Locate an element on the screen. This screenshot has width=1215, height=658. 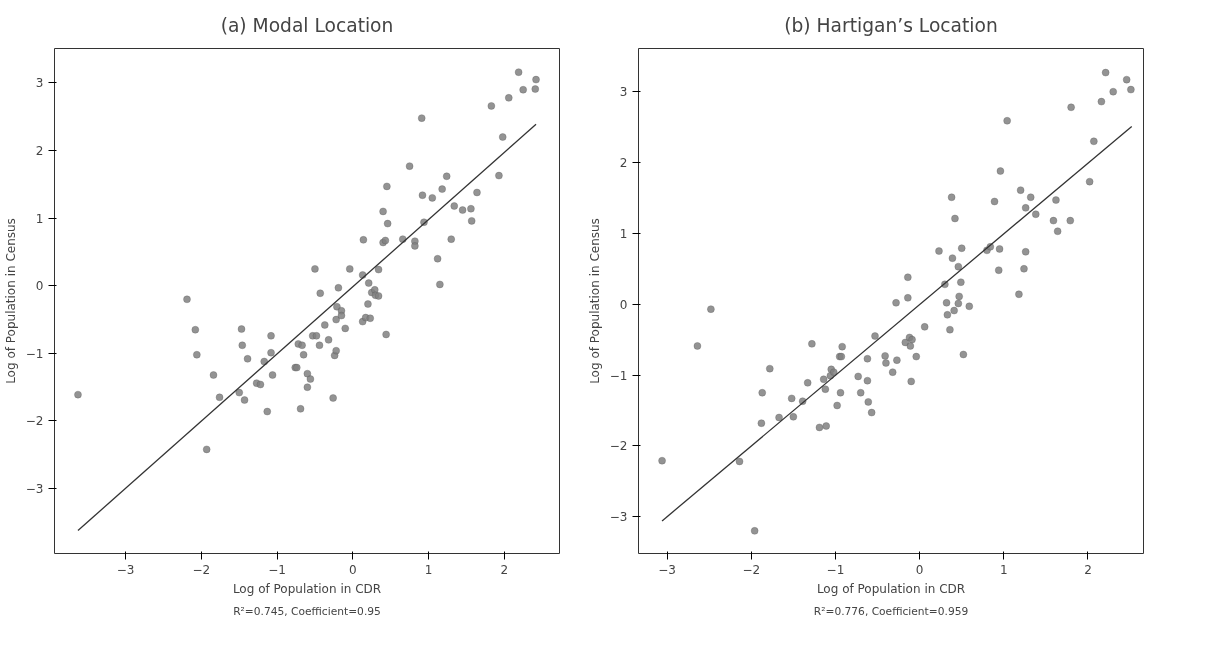
text: R²=0.776, Coefficient=0.959 is located at coordinates (891, 611).